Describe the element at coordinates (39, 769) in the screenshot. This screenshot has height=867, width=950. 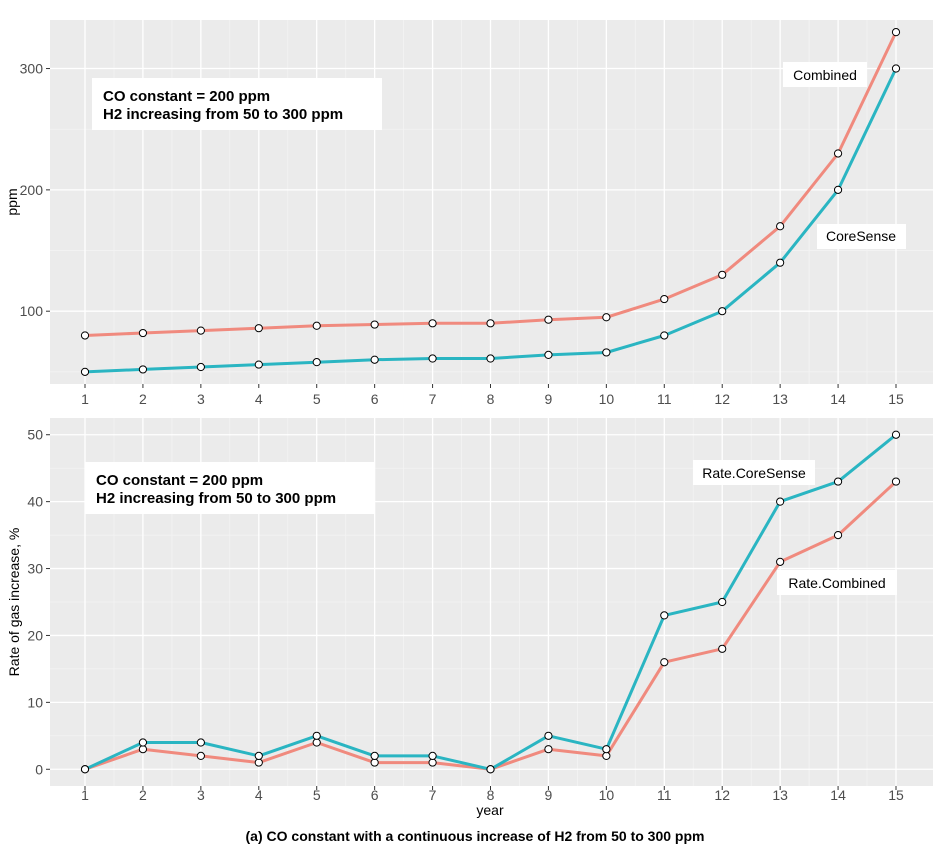
I see `bottom-y-tick-label: 0` at that location.